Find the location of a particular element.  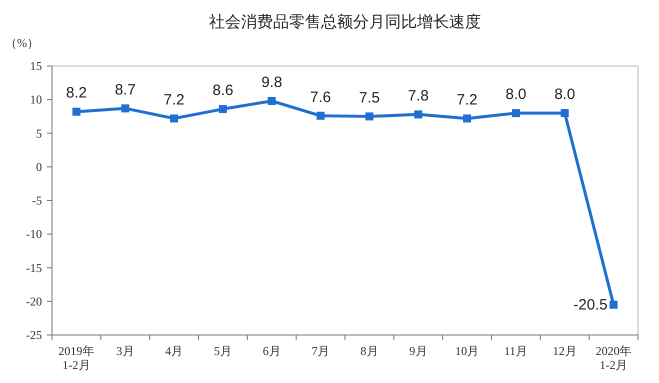

y-tick-label: 15 is located at coordinates (36, 66).